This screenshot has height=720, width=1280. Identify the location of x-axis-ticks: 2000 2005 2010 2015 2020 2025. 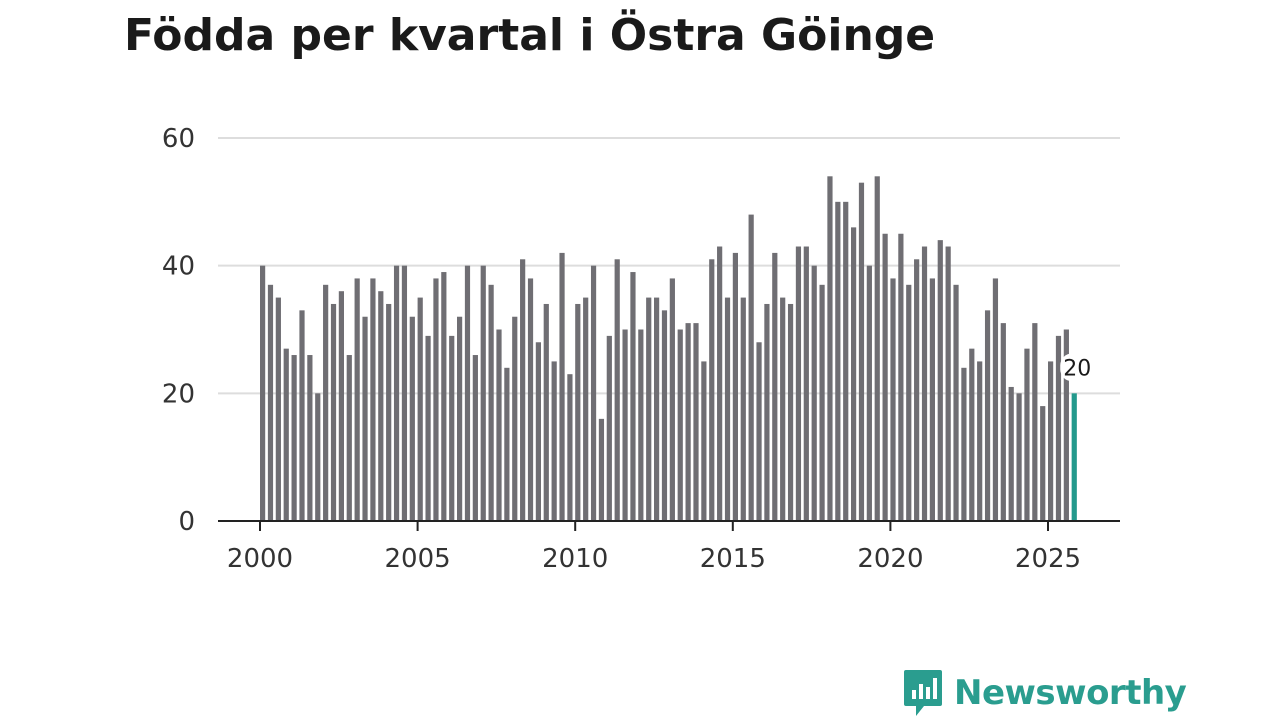
(654, 547).